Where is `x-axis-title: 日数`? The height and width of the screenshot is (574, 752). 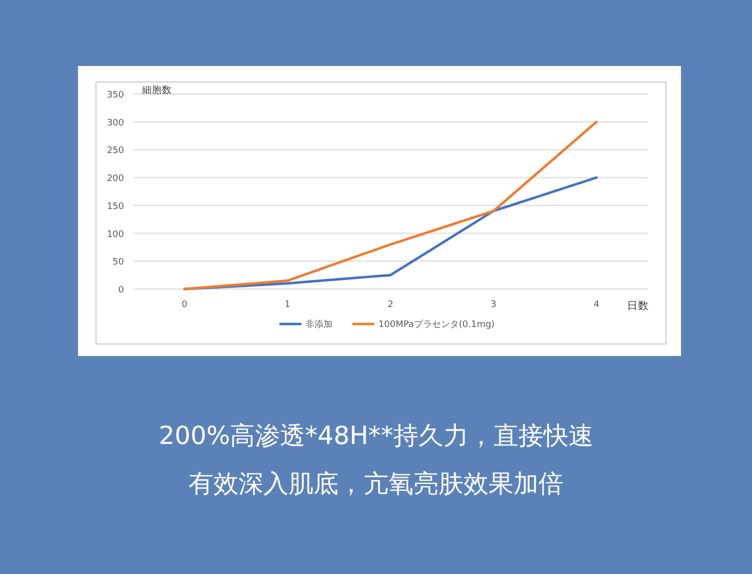 x-axis-title: 日数 is located at coordinates (638, 306).